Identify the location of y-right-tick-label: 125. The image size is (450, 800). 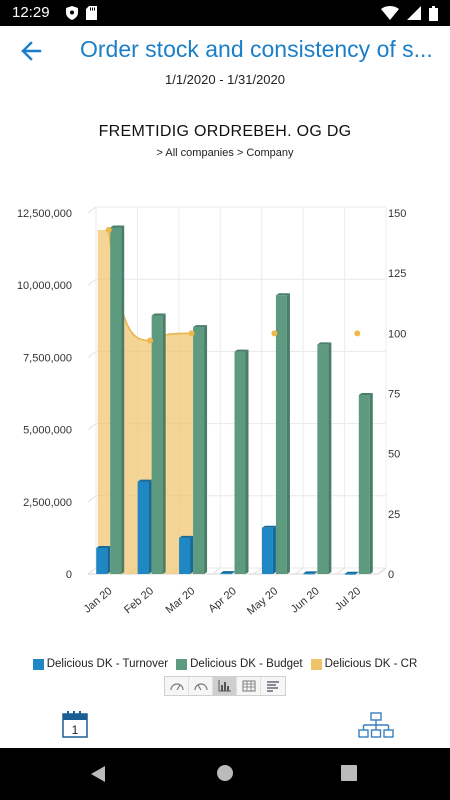
(397, 274).